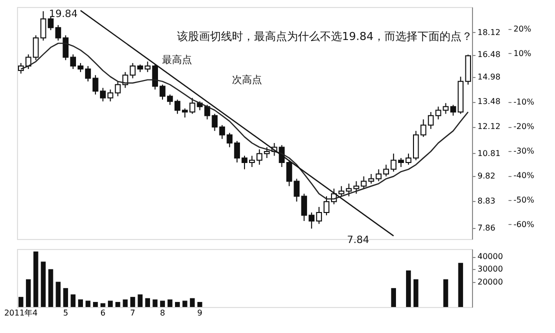 The image size is (555, 333). What do you see at coordinates (523, 29) in the screenshot?
I see `y2-tick-label: 20%` at bounding box center [523, 29].